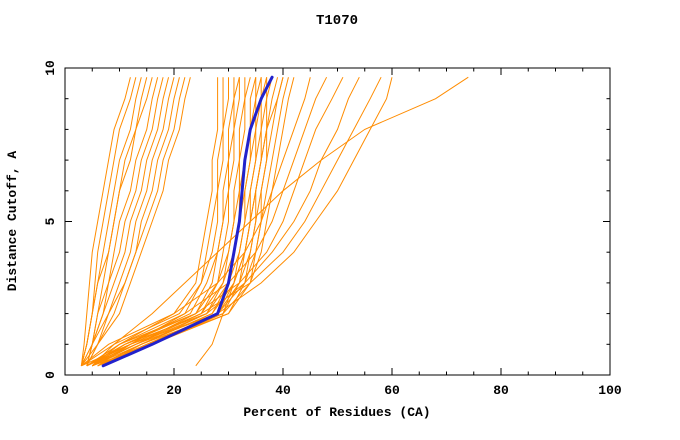 The width and height of the screenshot is (680, 440). I want to click on x-tick-label: 80, so click(501, 390).